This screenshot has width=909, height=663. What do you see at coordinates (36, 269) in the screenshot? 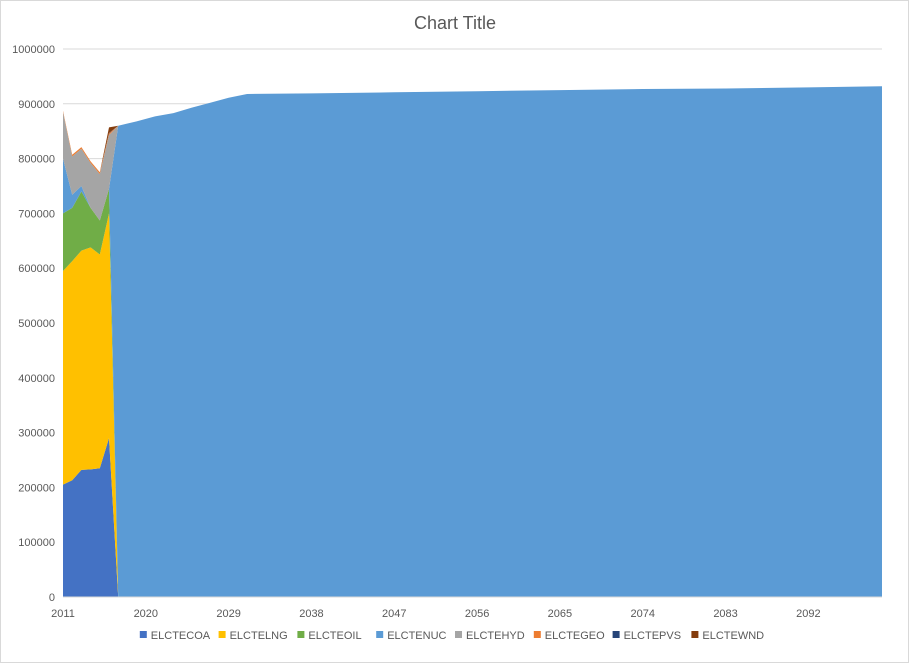
I see `y-tick-label: 600000` at bounding box center [36, 269].